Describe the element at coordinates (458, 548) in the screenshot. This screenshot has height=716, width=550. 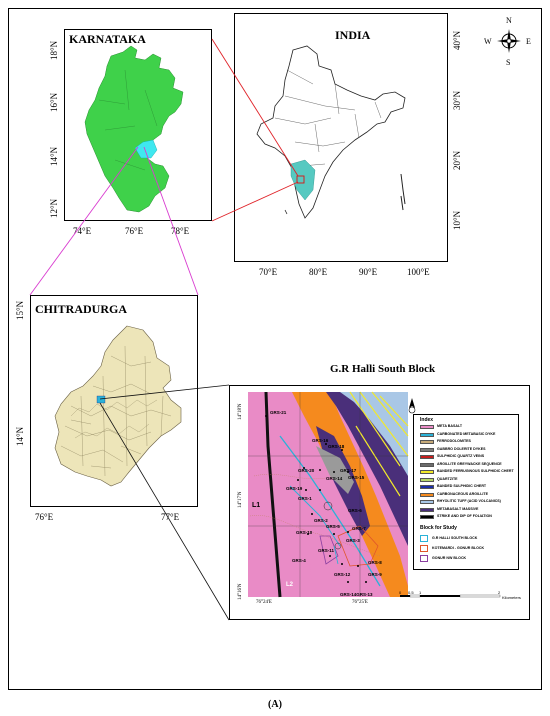
I see `legend-block-label: KOTEMARDI - GONUR BLOCK` at that location.